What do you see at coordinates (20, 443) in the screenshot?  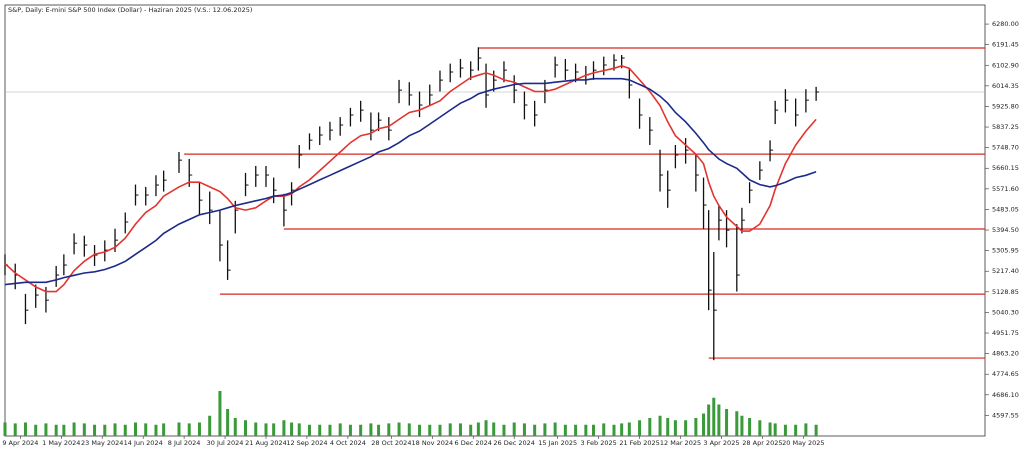 I see `x-tick-label: 9 Apr 2024` at bounding box center [20, 443].